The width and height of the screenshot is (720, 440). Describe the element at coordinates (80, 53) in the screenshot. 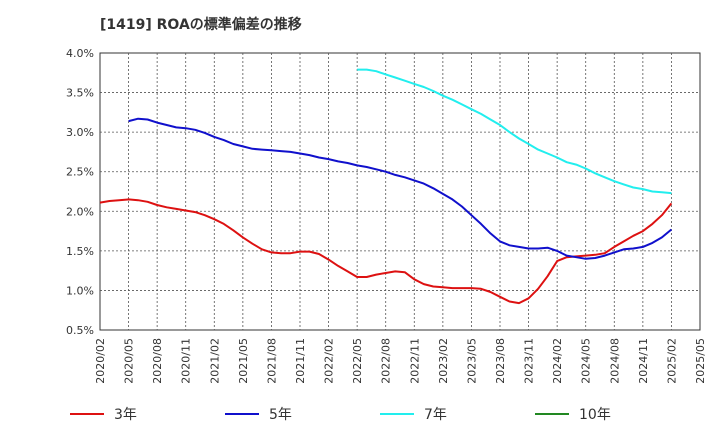

I see `y-tick-label: 4.0%` at that location.